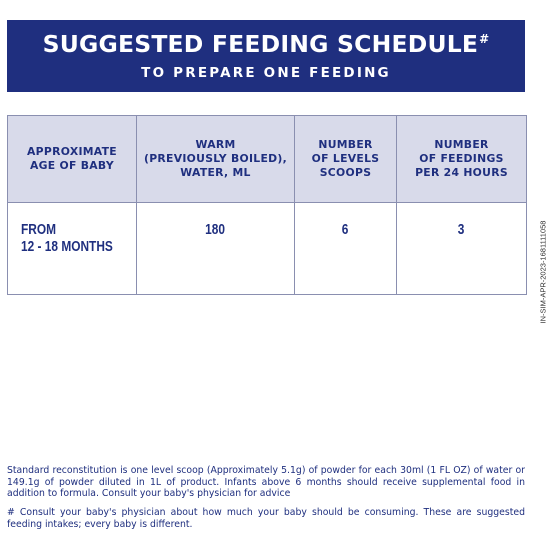 The image size is (554, 544). Describe the element at coordinates (461, 230) in the screenshot. I see `feedings-value: 3` at that location.